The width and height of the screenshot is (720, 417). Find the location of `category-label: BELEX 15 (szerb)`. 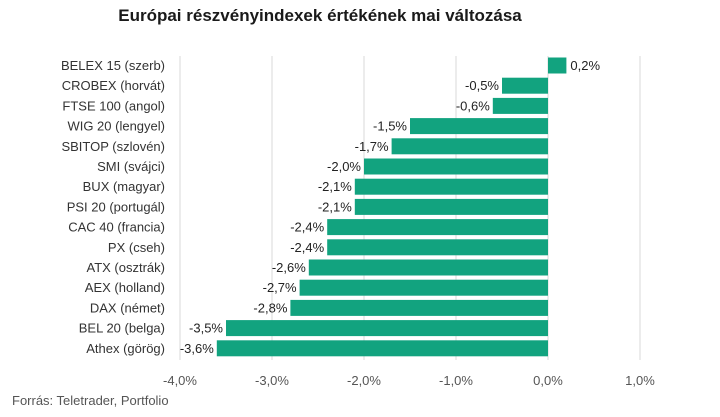

category-label: BELEX 15 (szerb) is located at coordinates (113, 65).